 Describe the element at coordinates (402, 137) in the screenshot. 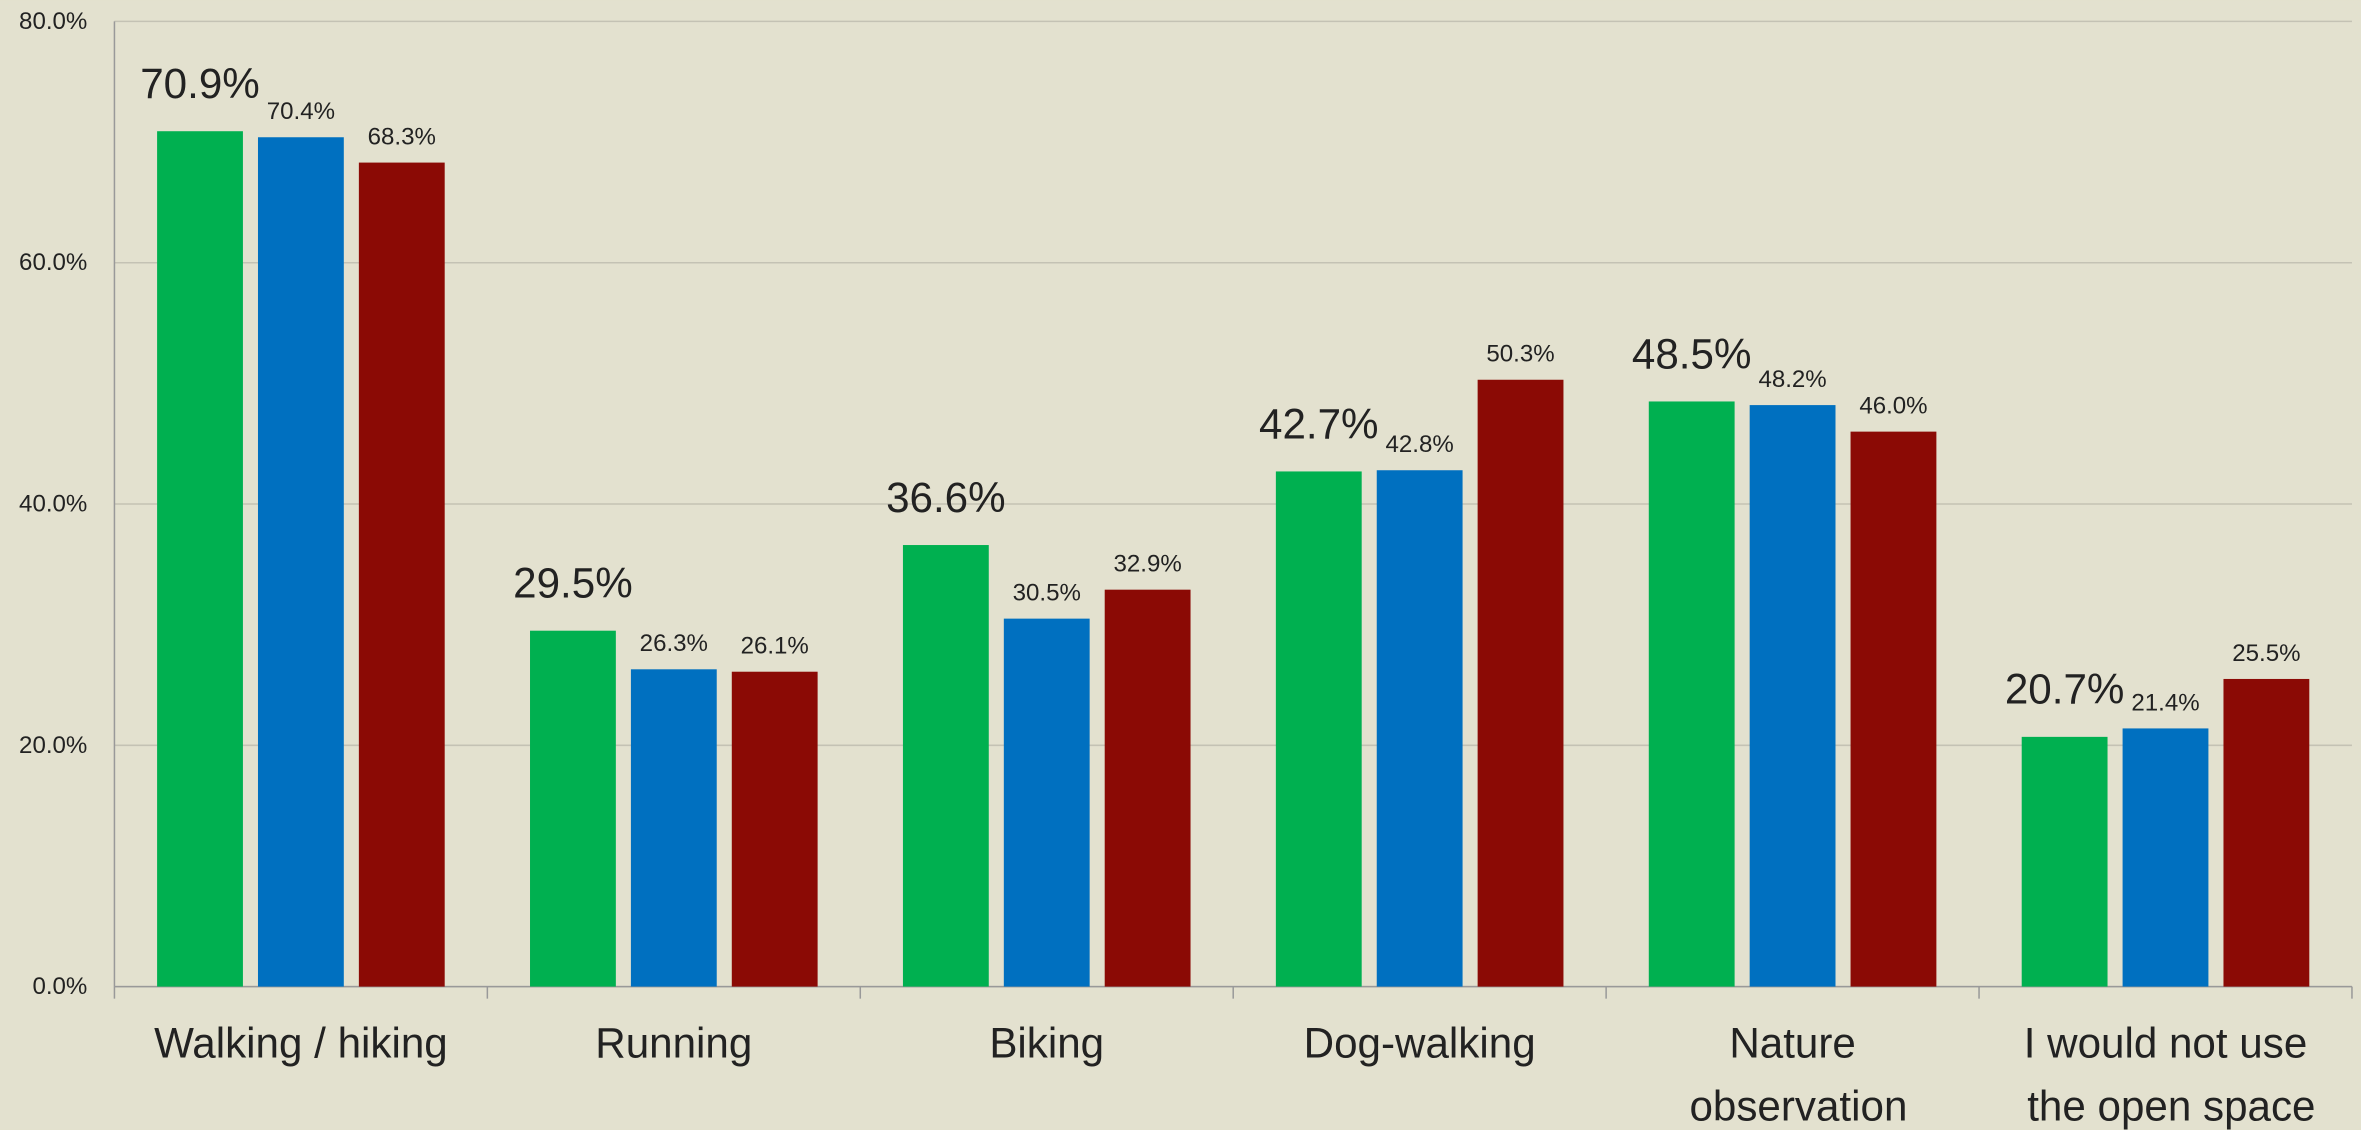

I see `value-label: 68.3%` at that location.